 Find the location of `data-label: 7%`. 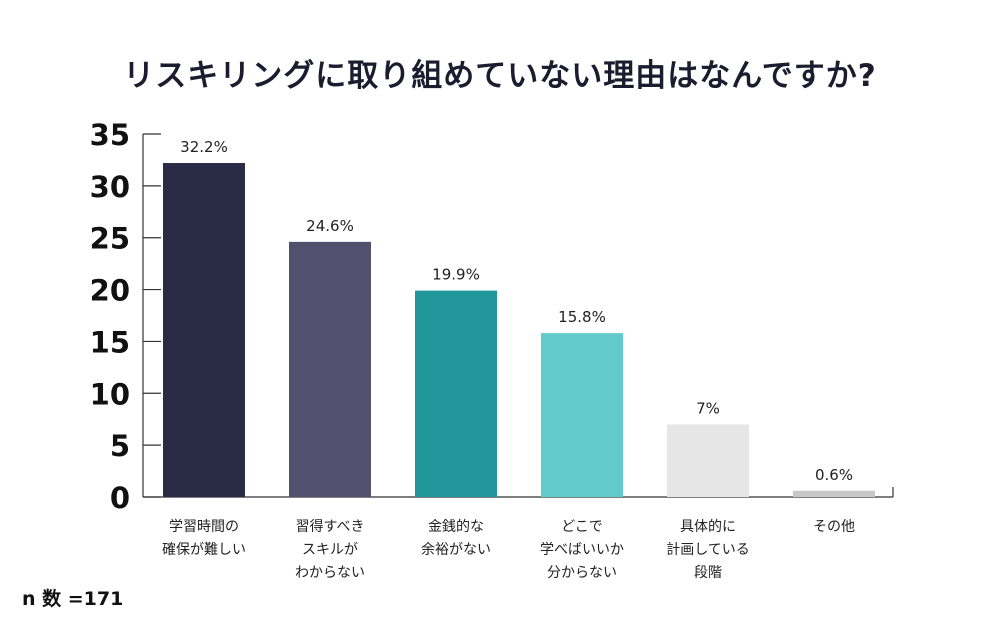

data-label: 7% is located at coordinates (708, 408).